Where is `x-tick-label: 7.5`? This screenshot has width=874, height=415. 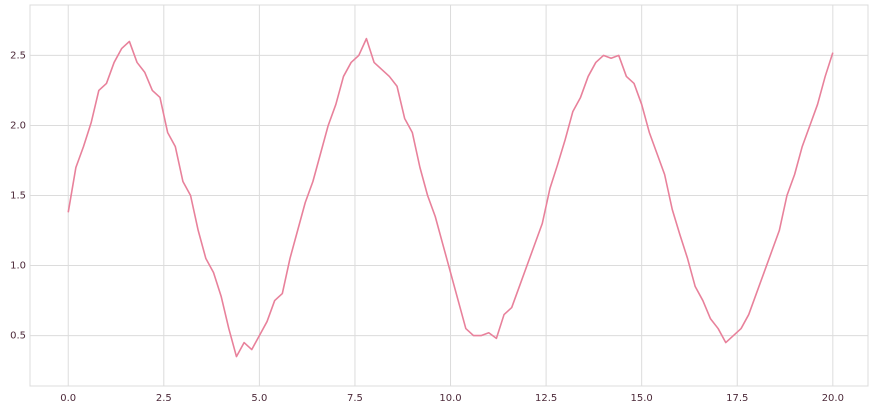 x-tick-label: 7.5 is located at coordinates (355, 398).